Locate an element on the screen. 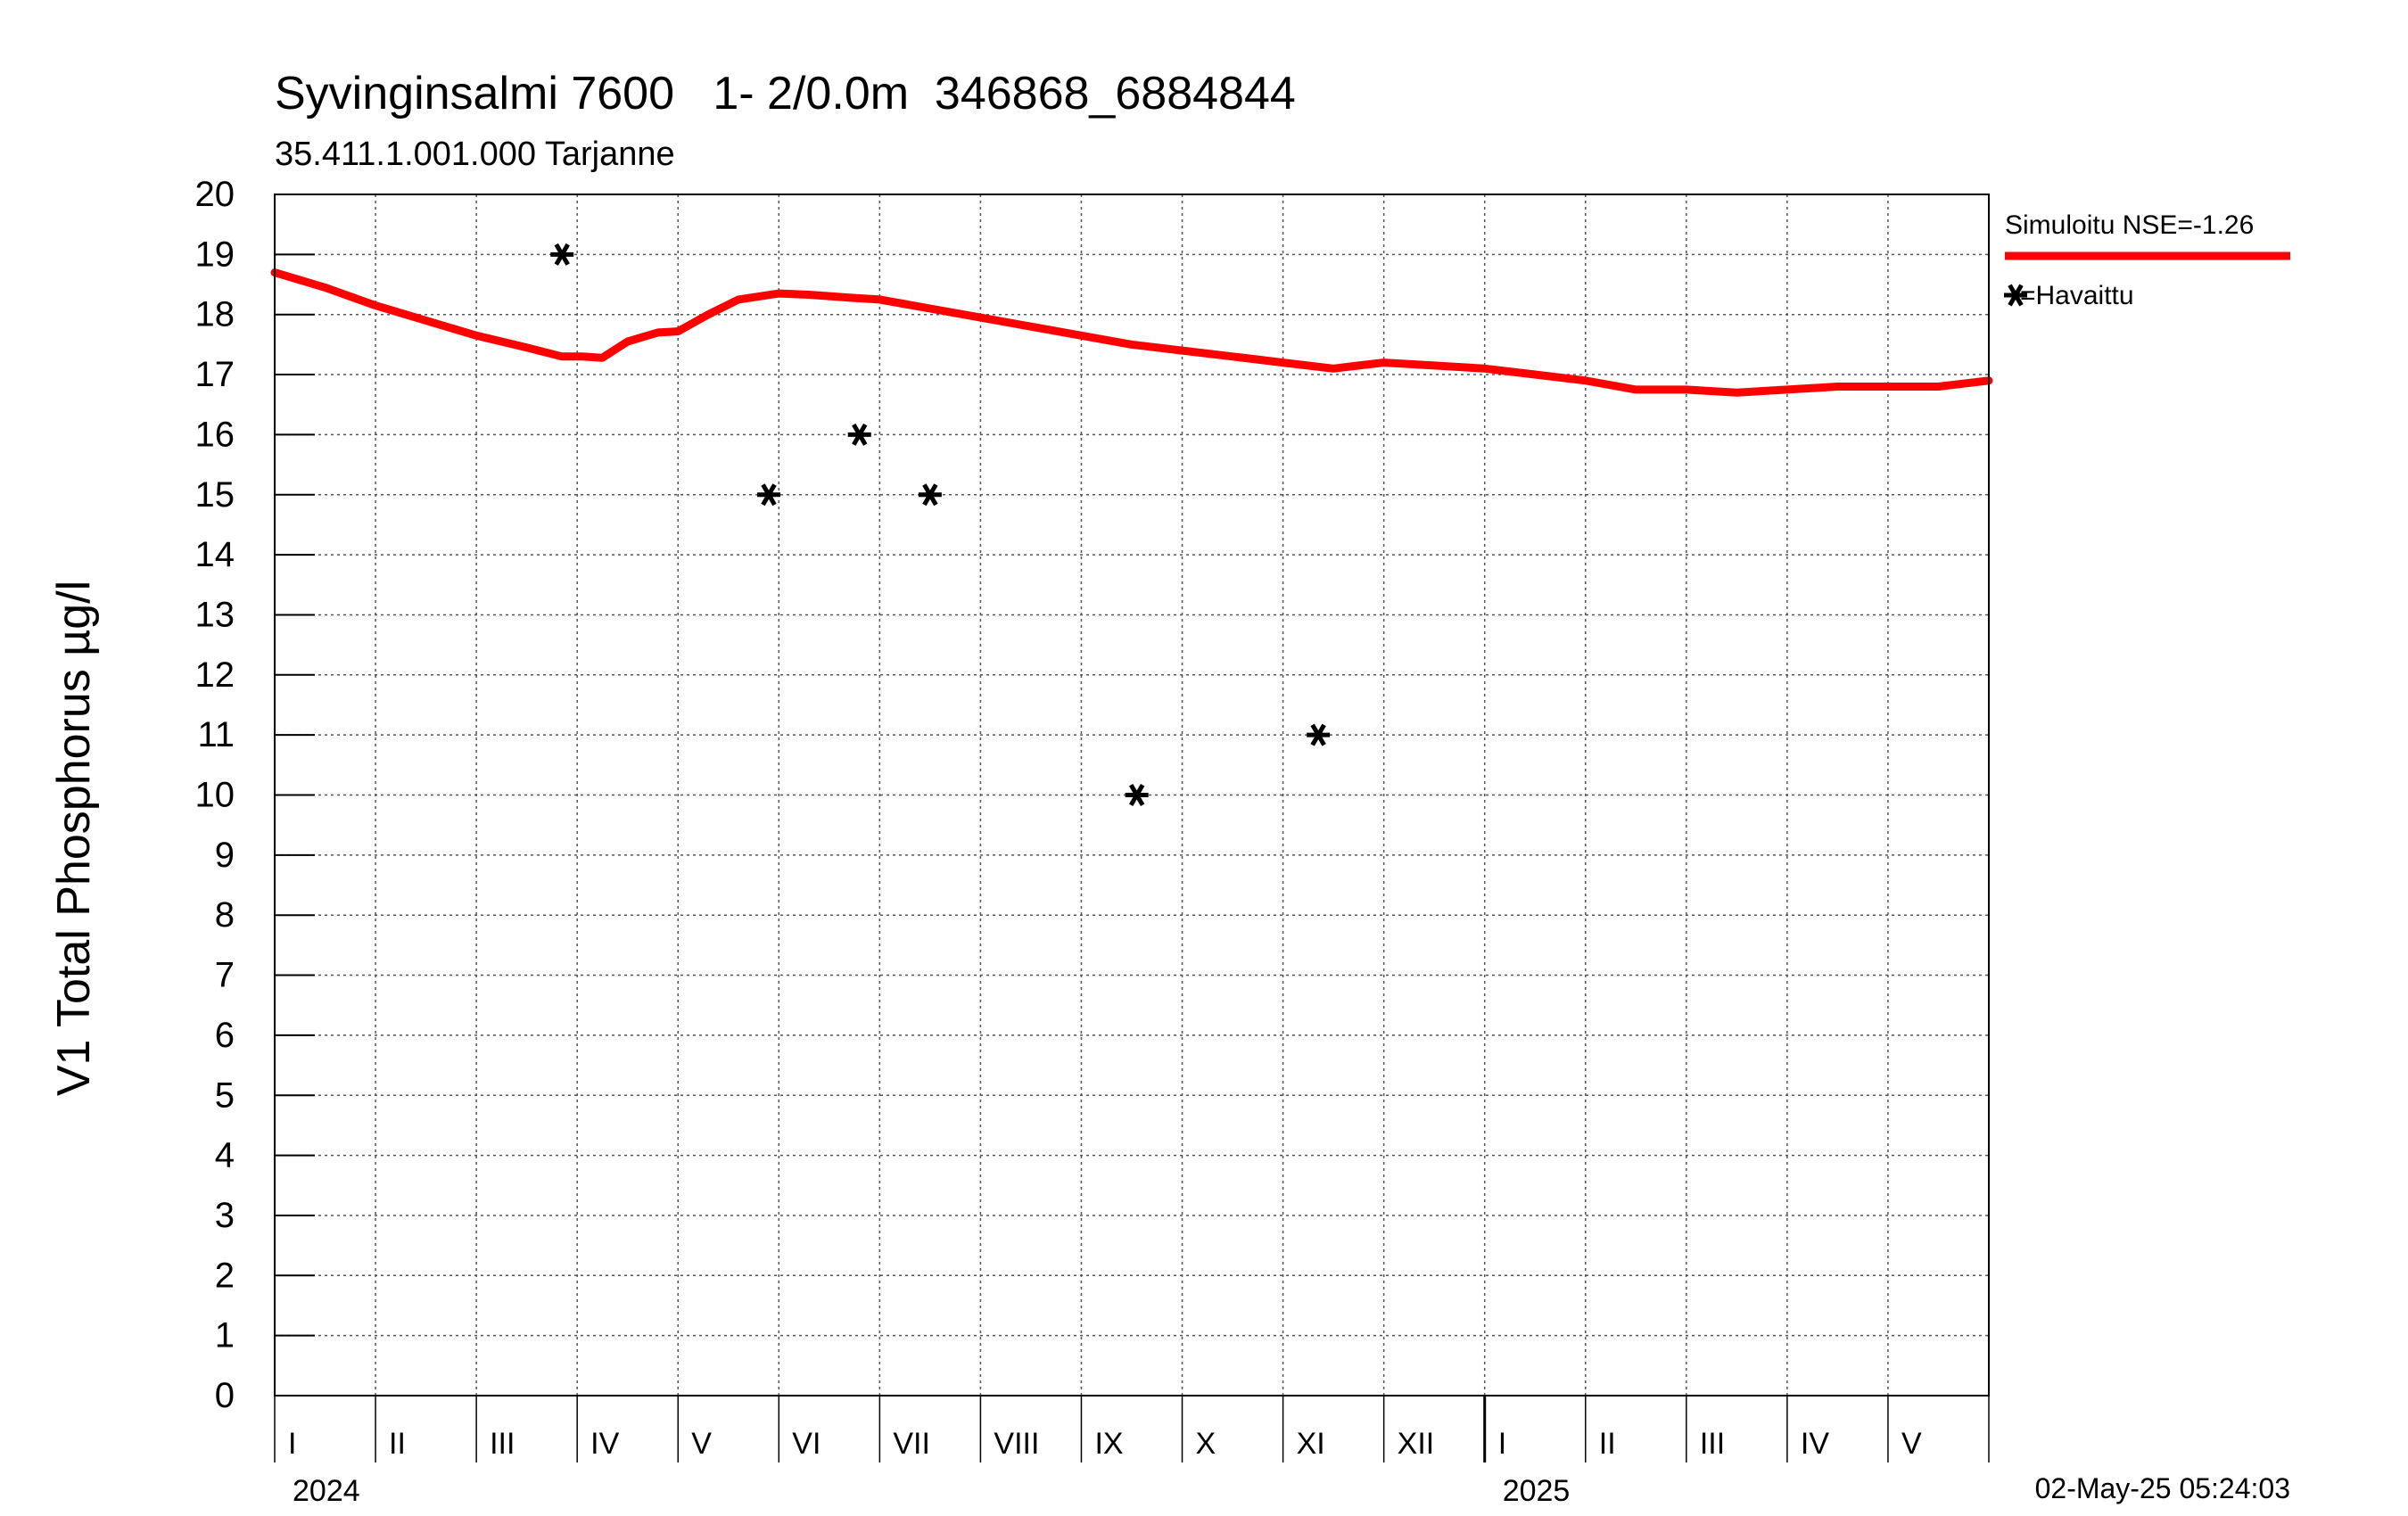 This screenshot has height=1516, width=2408. y-tick-label: 10 is located at coordinates (215, 795).